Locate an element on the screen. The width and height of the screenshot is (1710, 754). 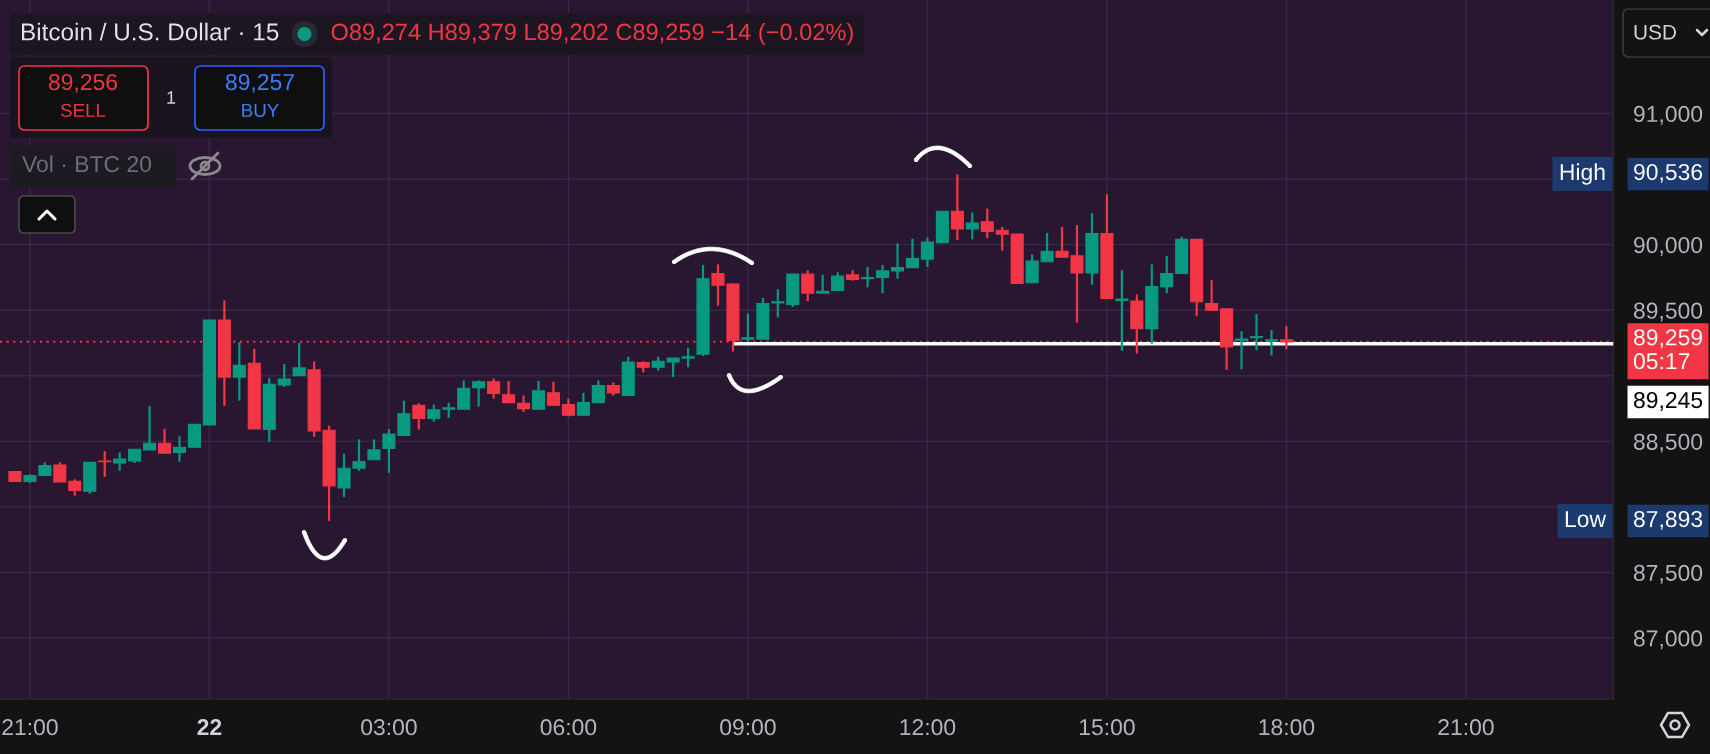
annotation: Low is located at coordinates (1586, 519).